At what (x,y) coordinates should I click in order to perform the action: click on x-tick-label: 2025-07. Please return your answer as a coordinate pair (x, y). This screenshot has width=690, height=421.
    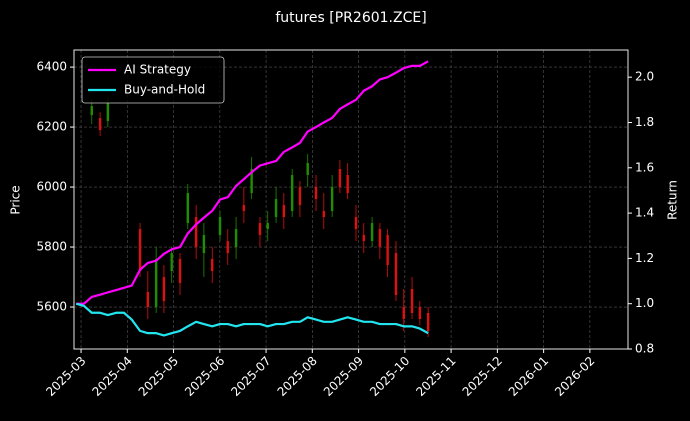
    Looking at the image, I should click on (250, 376).